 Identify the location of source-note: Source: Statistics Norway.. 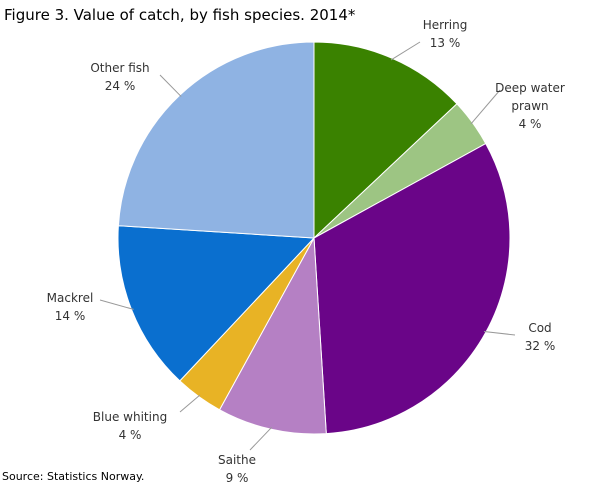
(73, 476).